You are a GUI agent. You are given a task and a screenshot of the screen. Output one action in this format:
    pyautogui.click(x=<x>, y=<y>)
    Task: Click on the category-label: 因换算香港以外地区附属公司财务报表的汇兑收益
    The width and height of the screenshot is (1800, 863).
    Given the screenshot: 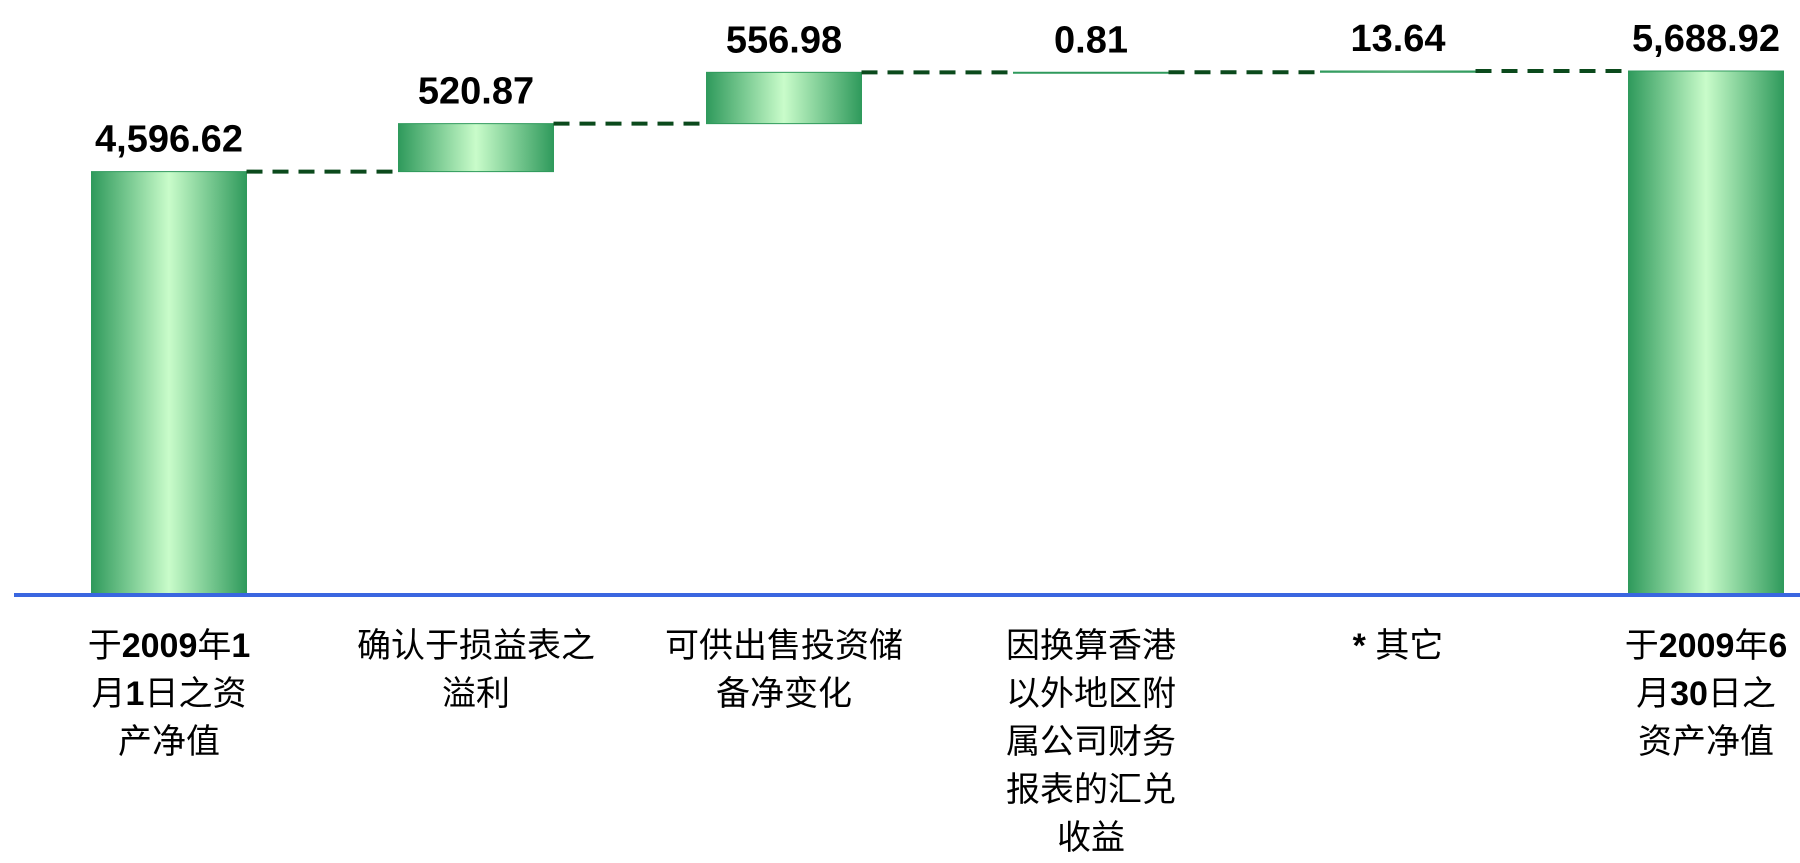 What is the action you would take?
    pyautogui.click(x=1091, y=742)
    